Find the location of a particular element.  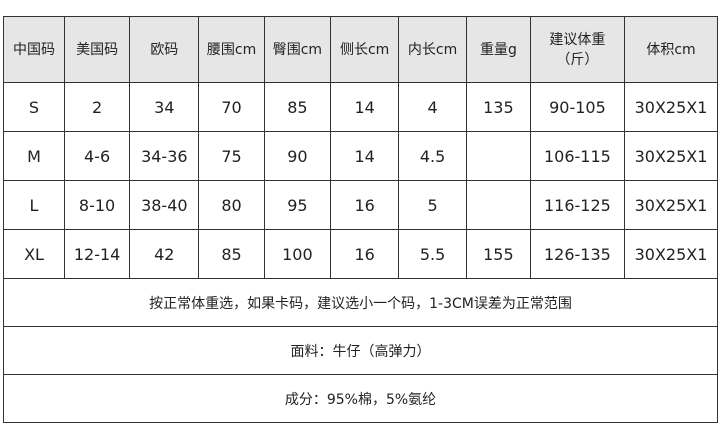

table-cell: 106-115 is located at coordinates (577, 156).